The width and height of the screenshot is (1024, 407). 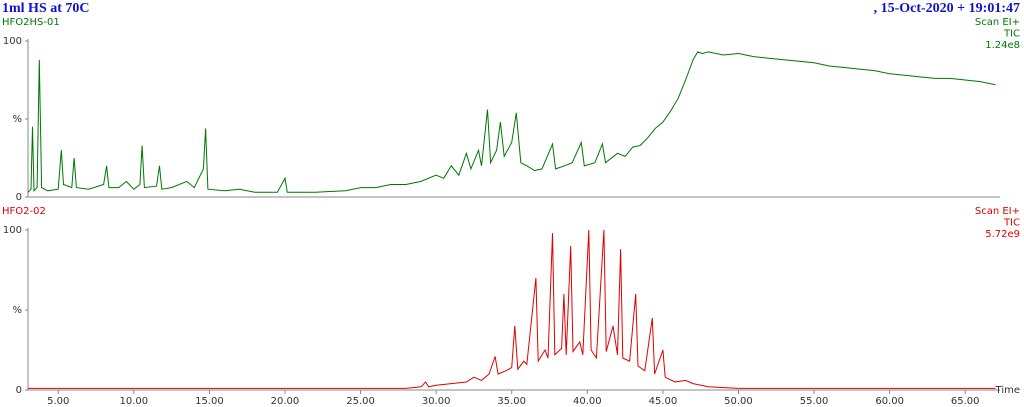 I want to click on report-title: 1ml HS at 70C, so click(x=46, y=8).